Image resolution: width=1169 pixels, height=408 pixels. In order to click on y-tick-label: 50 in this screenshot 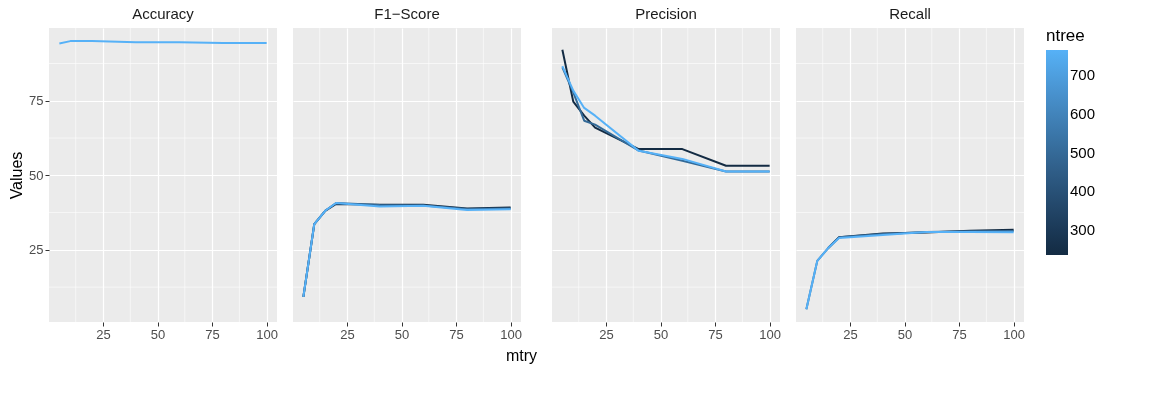, I will do `click(36, 175)`.